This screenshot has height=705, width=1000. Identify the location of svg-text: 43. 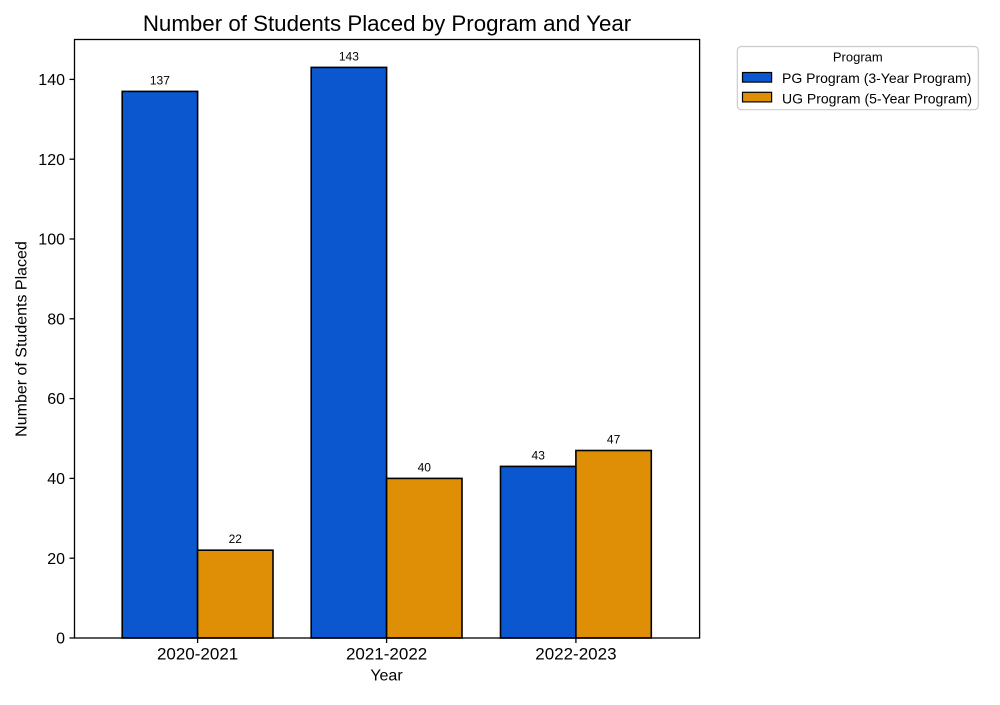
(539, 455).